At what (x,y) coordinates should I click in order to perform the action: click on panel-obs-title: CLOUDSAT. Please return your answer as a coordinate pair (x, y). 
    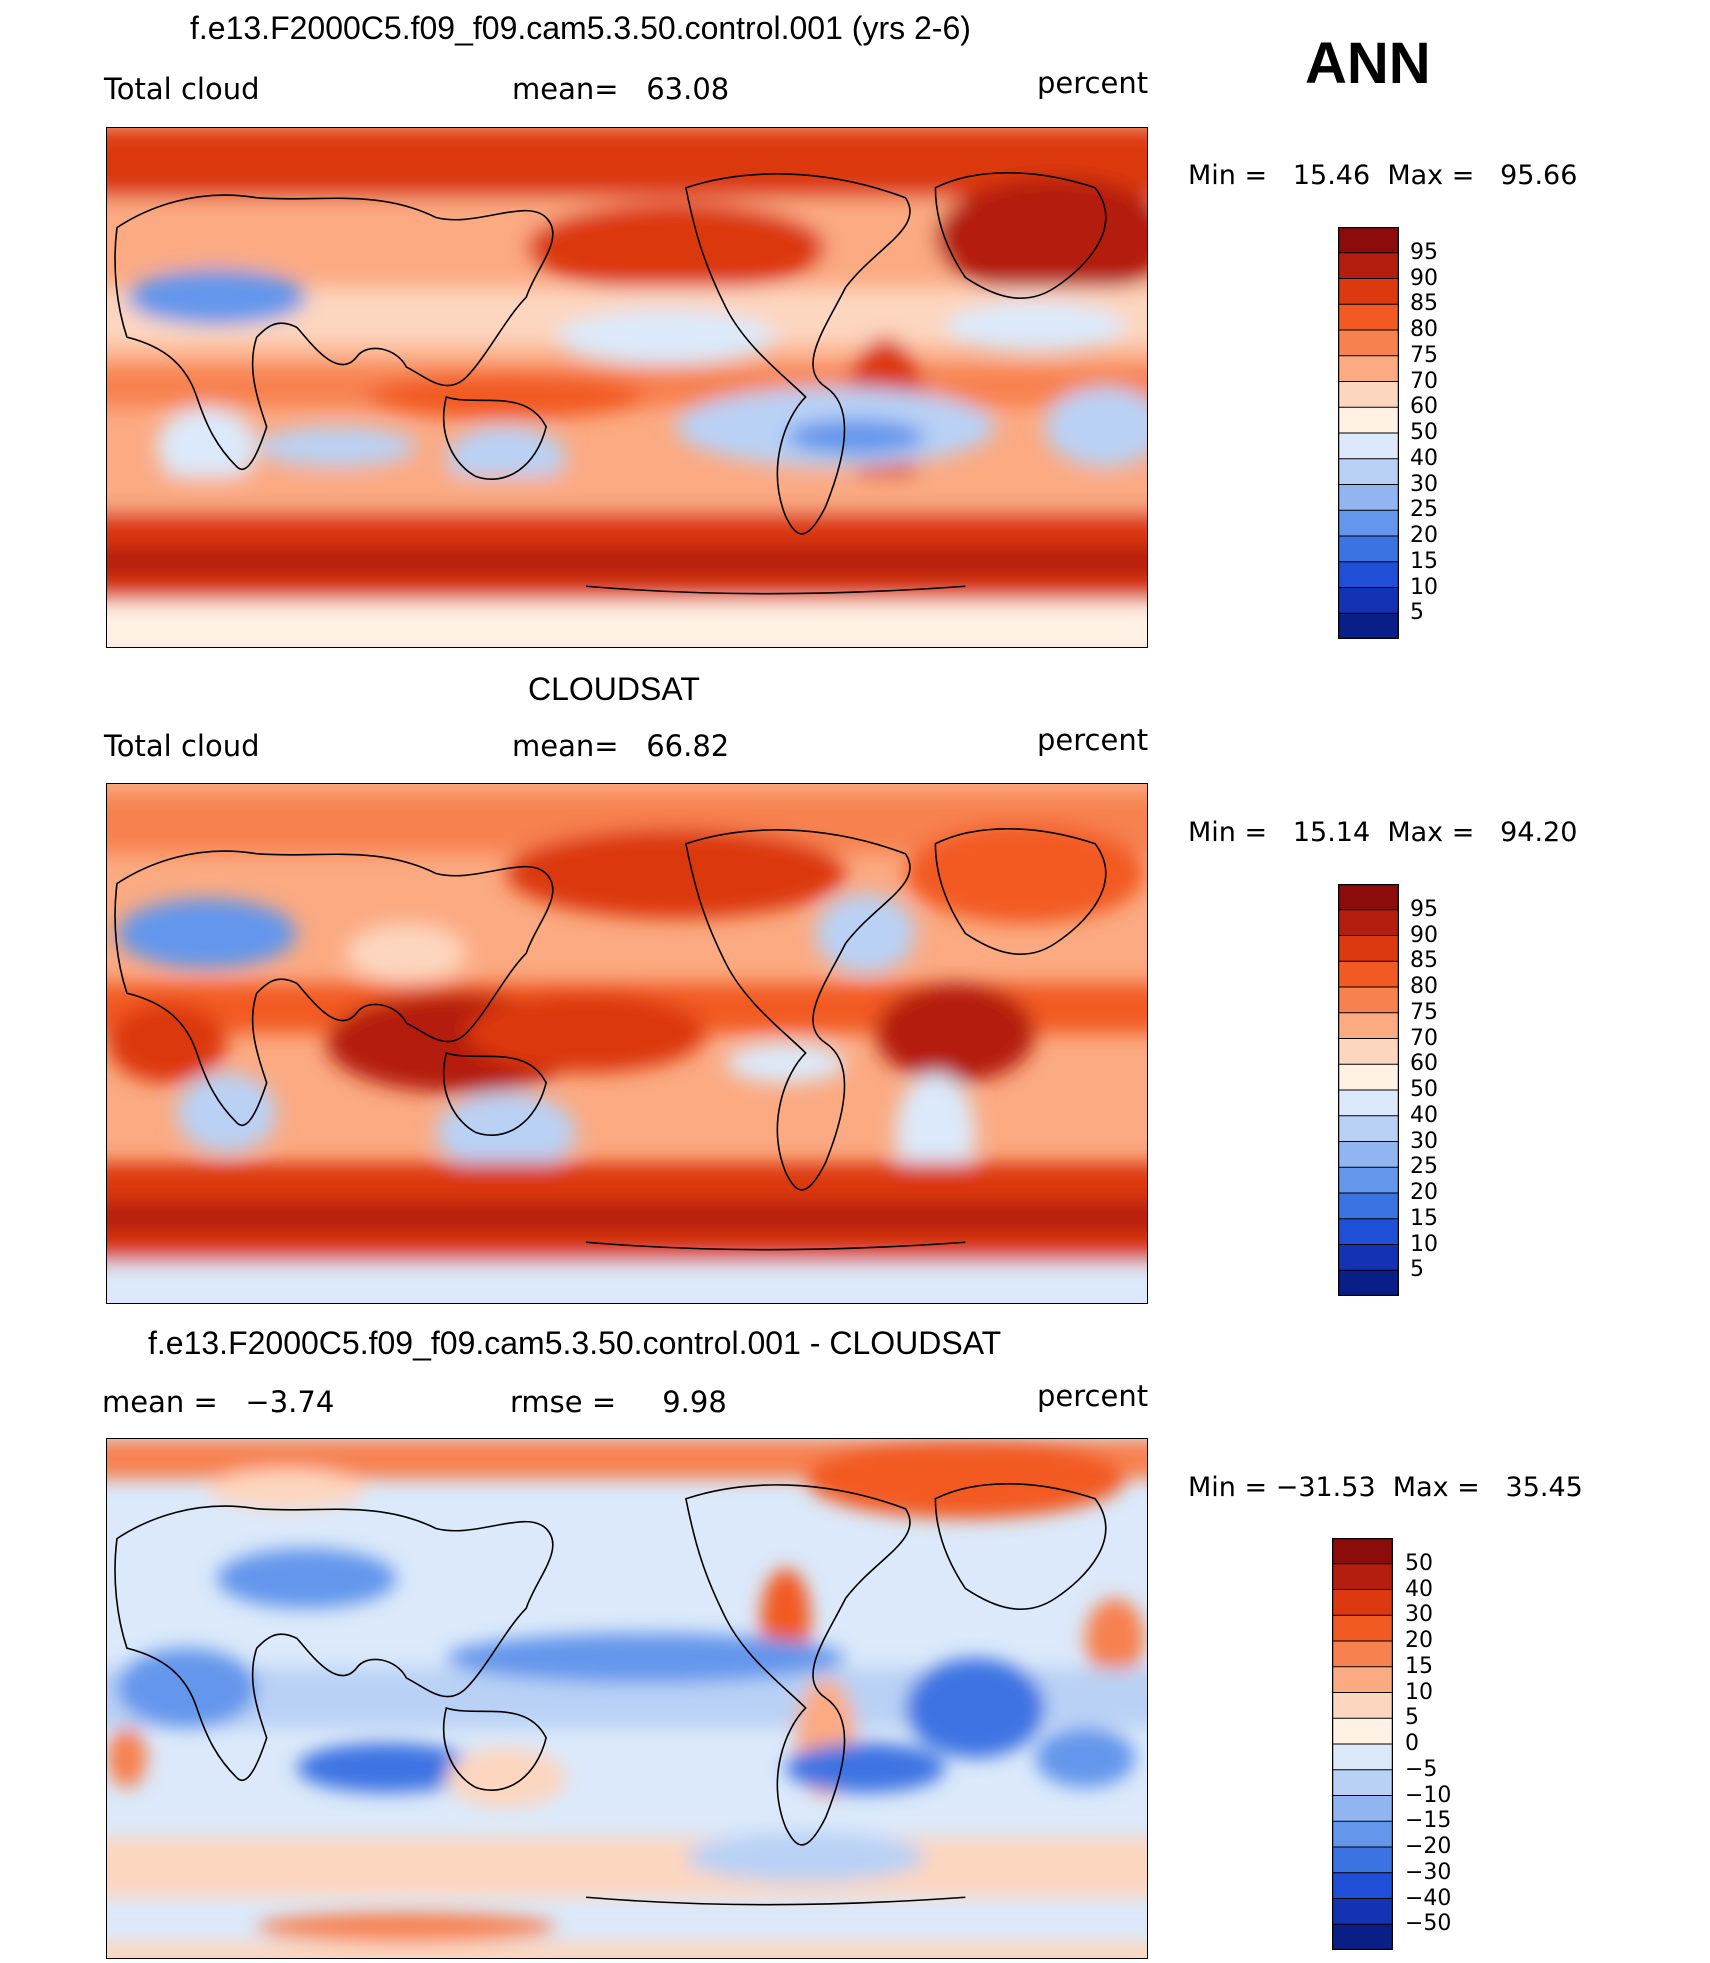
    Looking at the image, I should click on (614, 689).